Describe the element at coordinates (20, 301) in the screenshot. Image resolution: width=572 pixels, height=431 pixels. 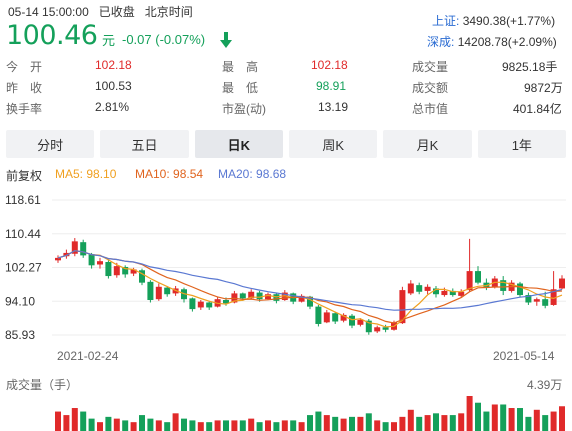
I see `y-tick-label: 94.10` at that location.